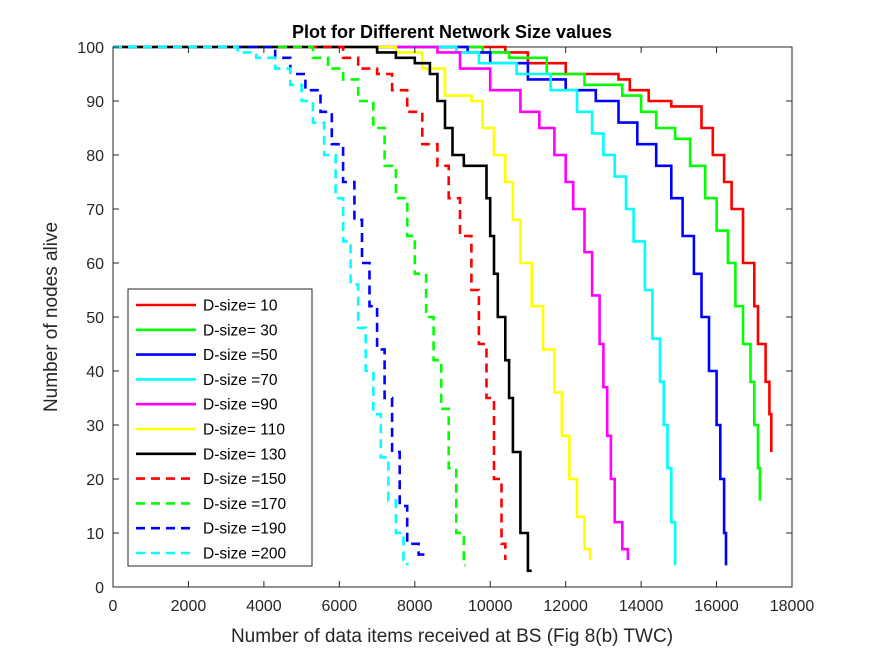 The height and width of the screenshot is (656, 875). What do you see at coordinates (240, 306) in the screenshot?
I see `legend-label-1: D-size= 10` at bounding box center [240, 306].